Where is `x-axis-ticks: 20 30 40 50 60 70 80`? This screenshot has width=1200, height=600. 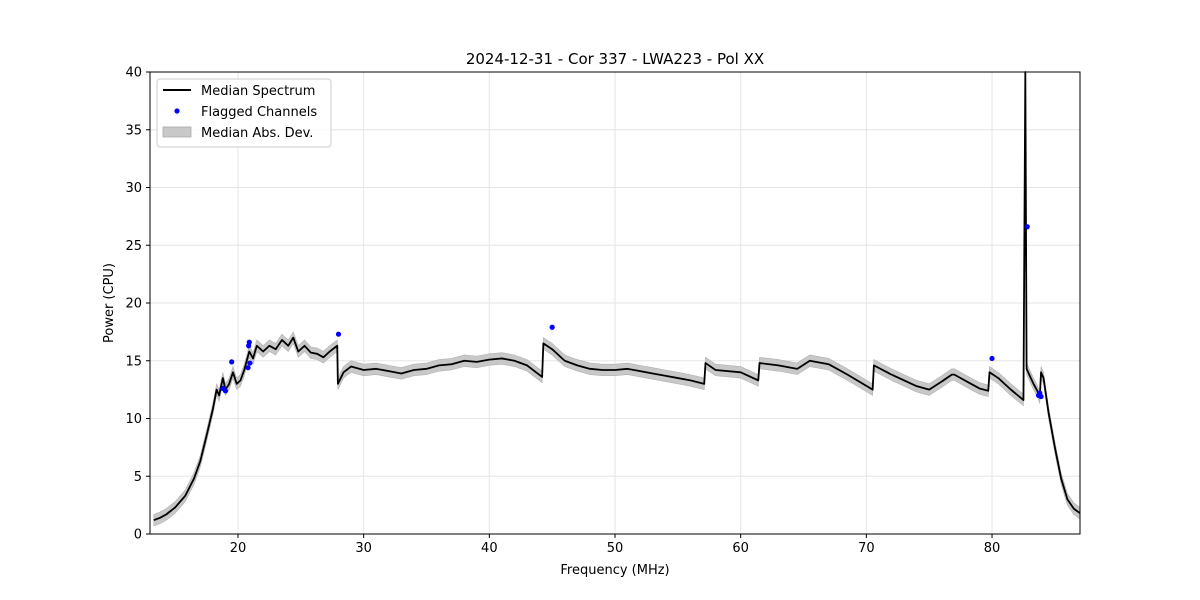
x-axis-ticks: 20 30 40 50 60 70 80 is located at coordinates (615, 545).